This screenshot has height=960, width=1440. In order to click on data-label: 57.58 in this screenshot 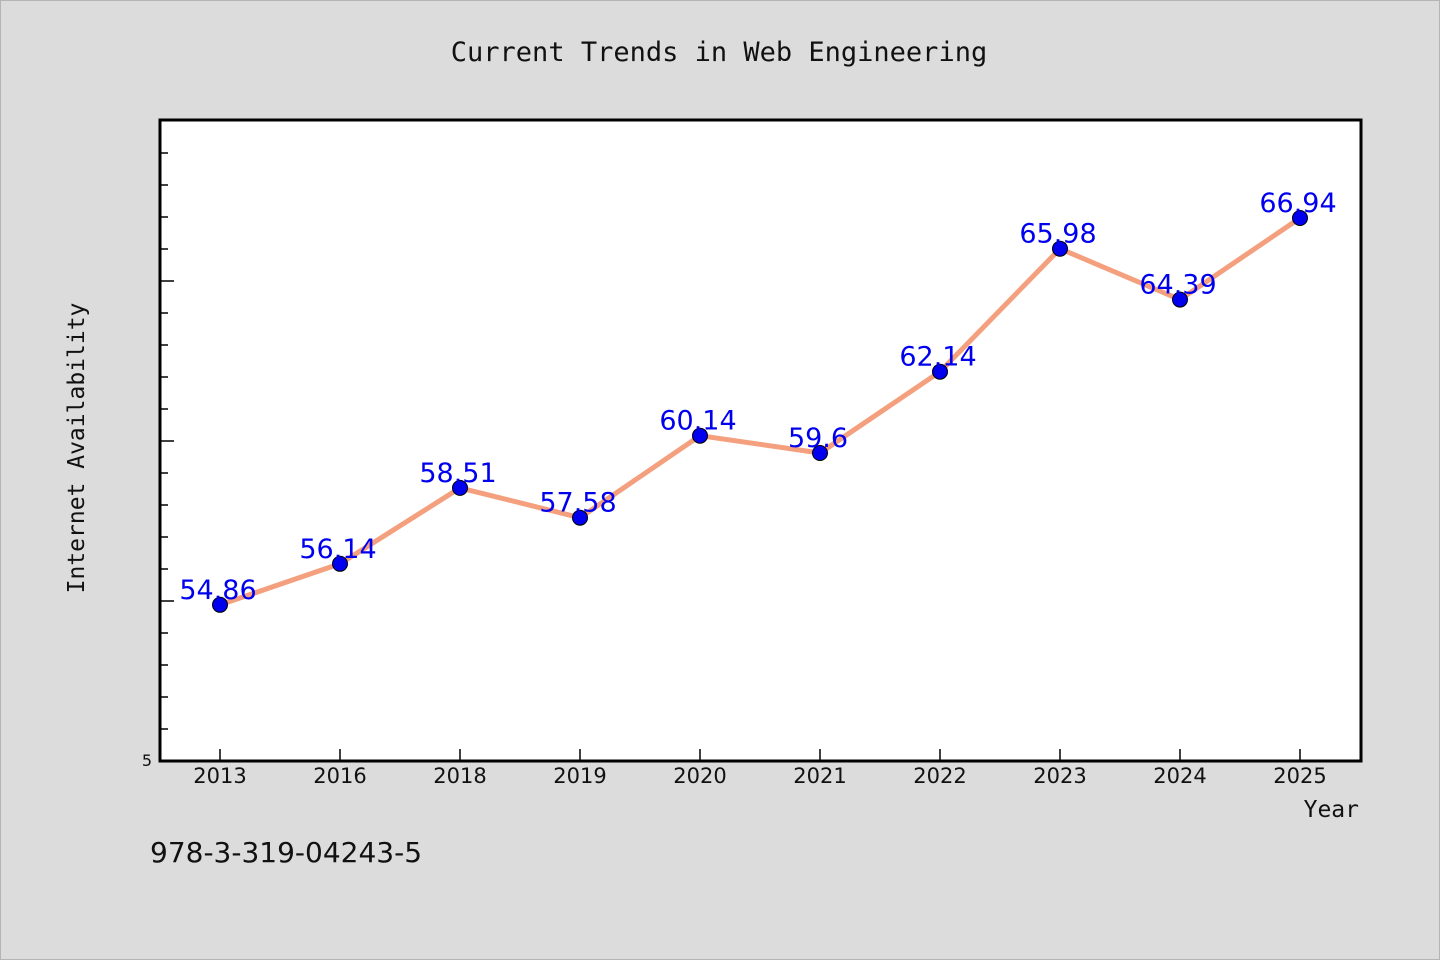, I will do `click(577, 503)`.